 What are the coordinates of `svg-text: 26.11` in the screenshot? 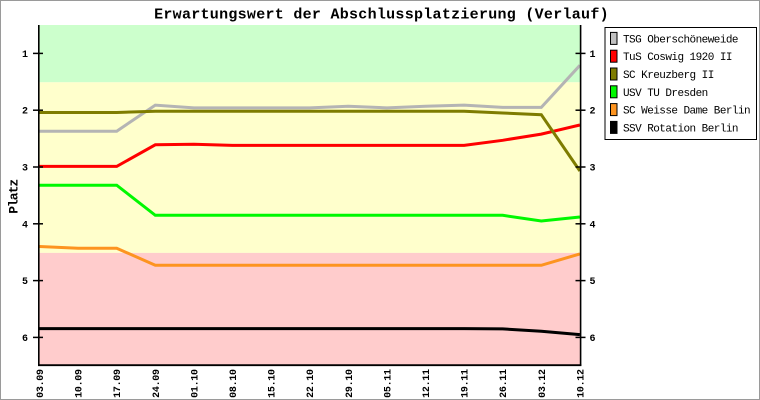 It's located at (504, 383).